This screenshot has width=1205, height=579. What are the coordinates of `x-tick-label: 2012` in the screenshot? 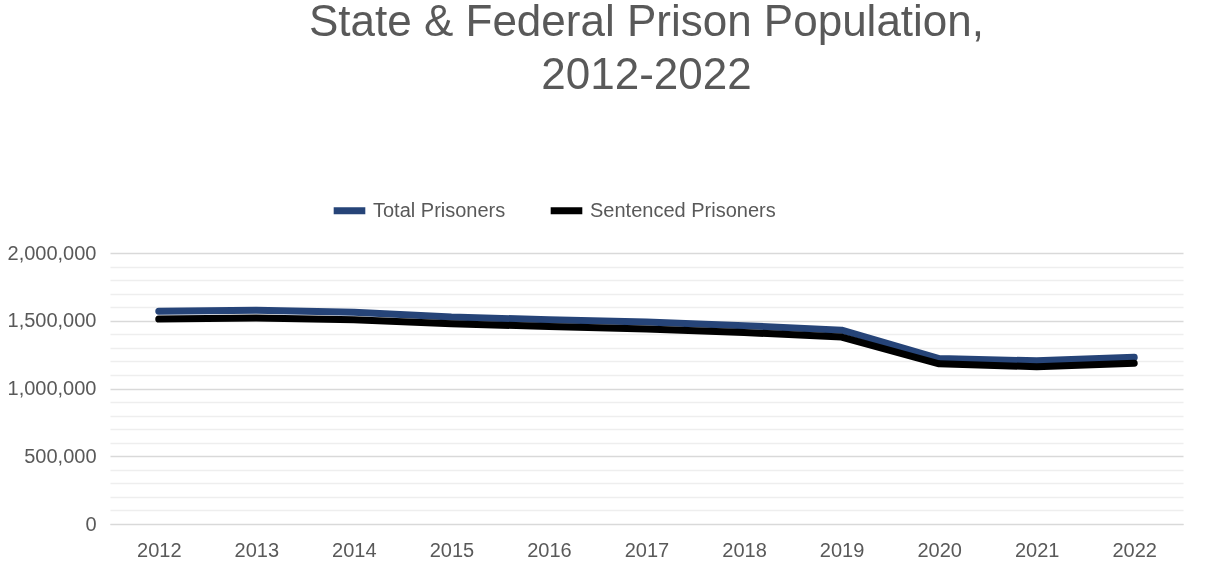 It's located at (159, 549).